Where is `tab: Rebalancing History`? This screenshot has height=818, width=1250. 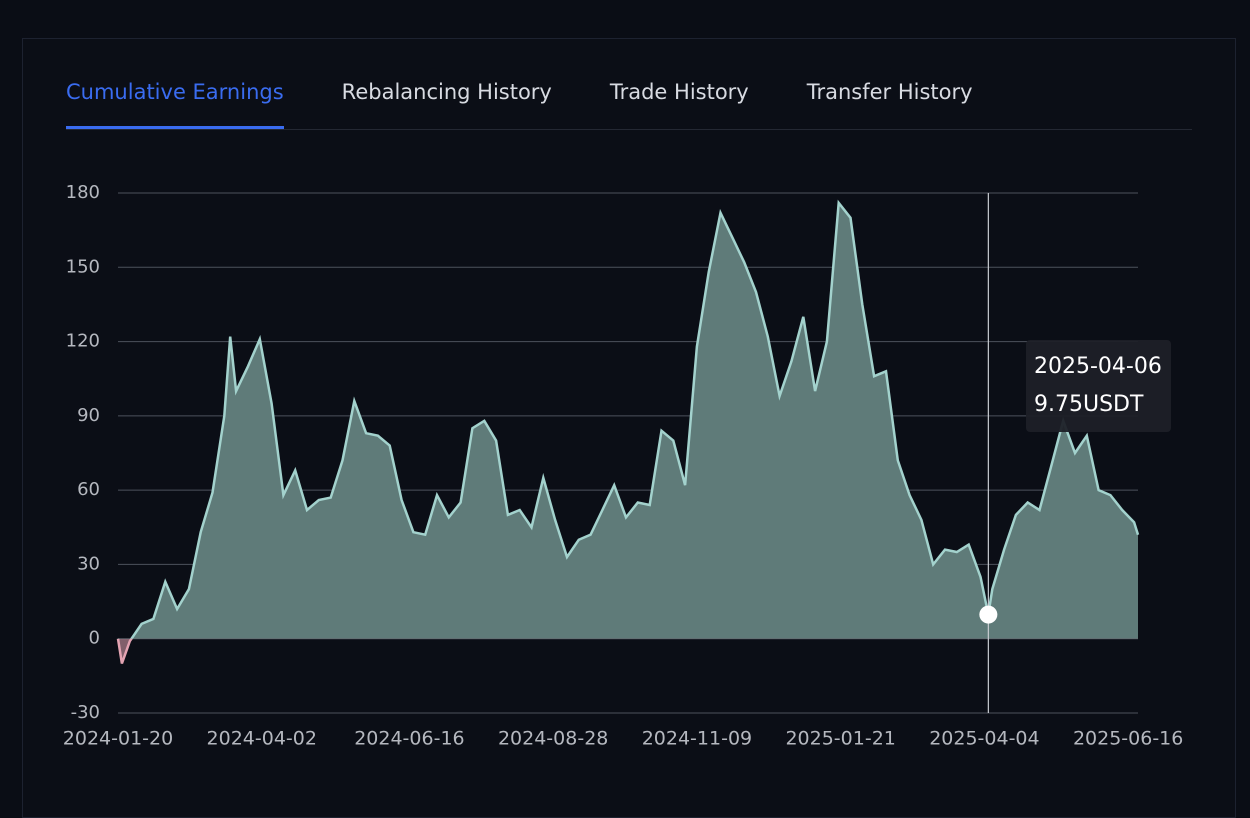
tab: Rebalancing History is located at coordinates (446, 92).